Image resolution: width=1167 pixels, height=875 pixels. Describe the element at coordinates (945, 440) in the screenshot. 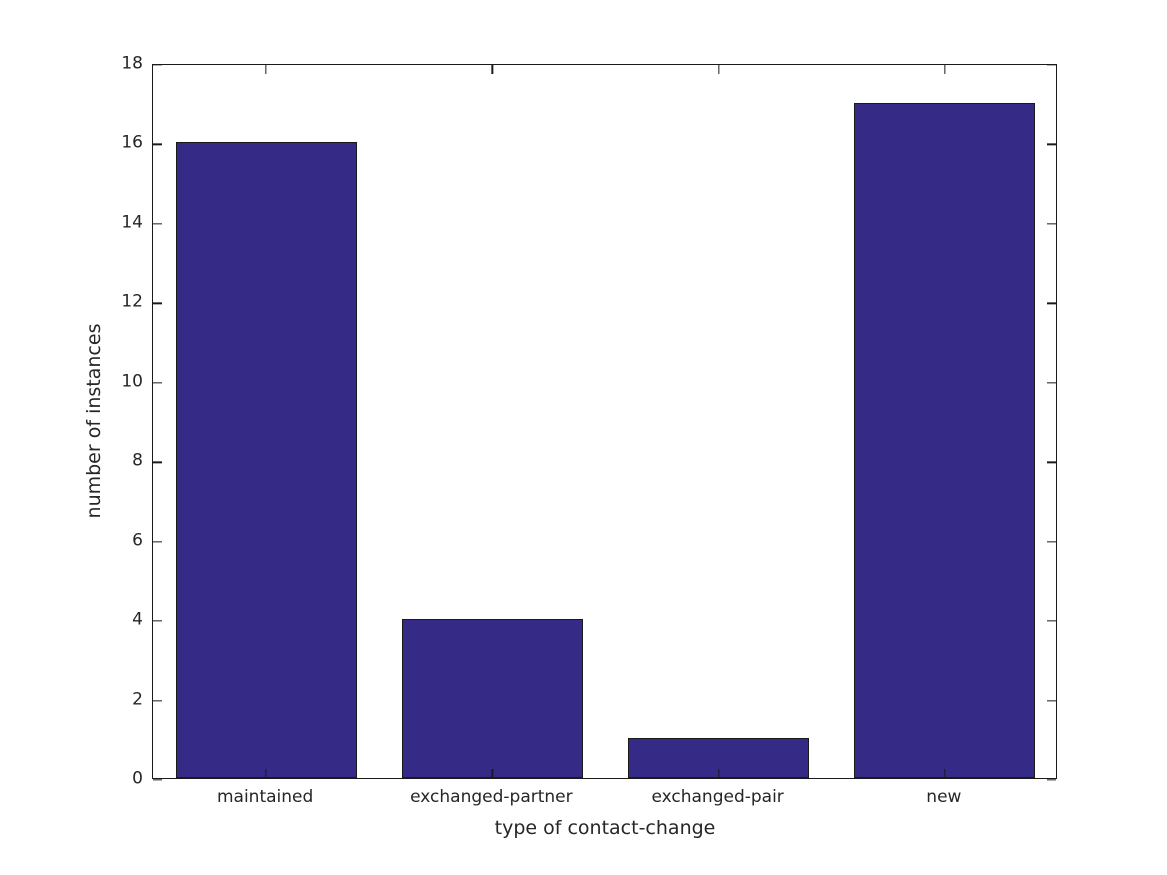

I see `bar-new` at that location.